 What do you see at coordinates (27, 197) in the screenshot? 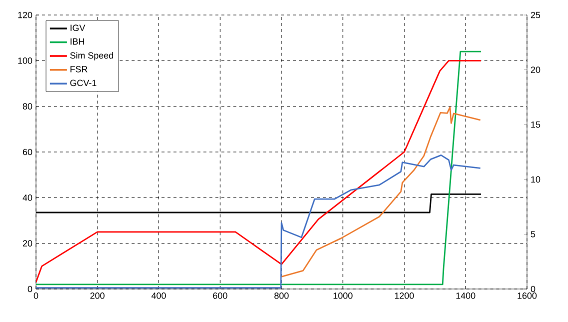
I see `y-tick-label: 40` at bounding box center [27, 197].